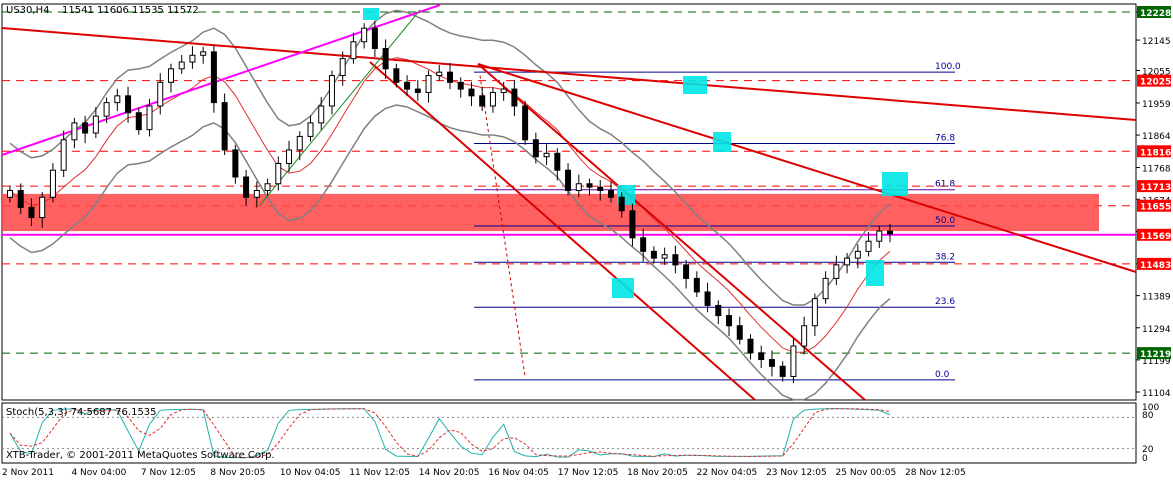 The image size is (1173, 485). What do you see at coordinates (727, 473) in the screenshot?
I see `time-tick-label: 22 Nov 04:05` at bounding box center [727, 473].